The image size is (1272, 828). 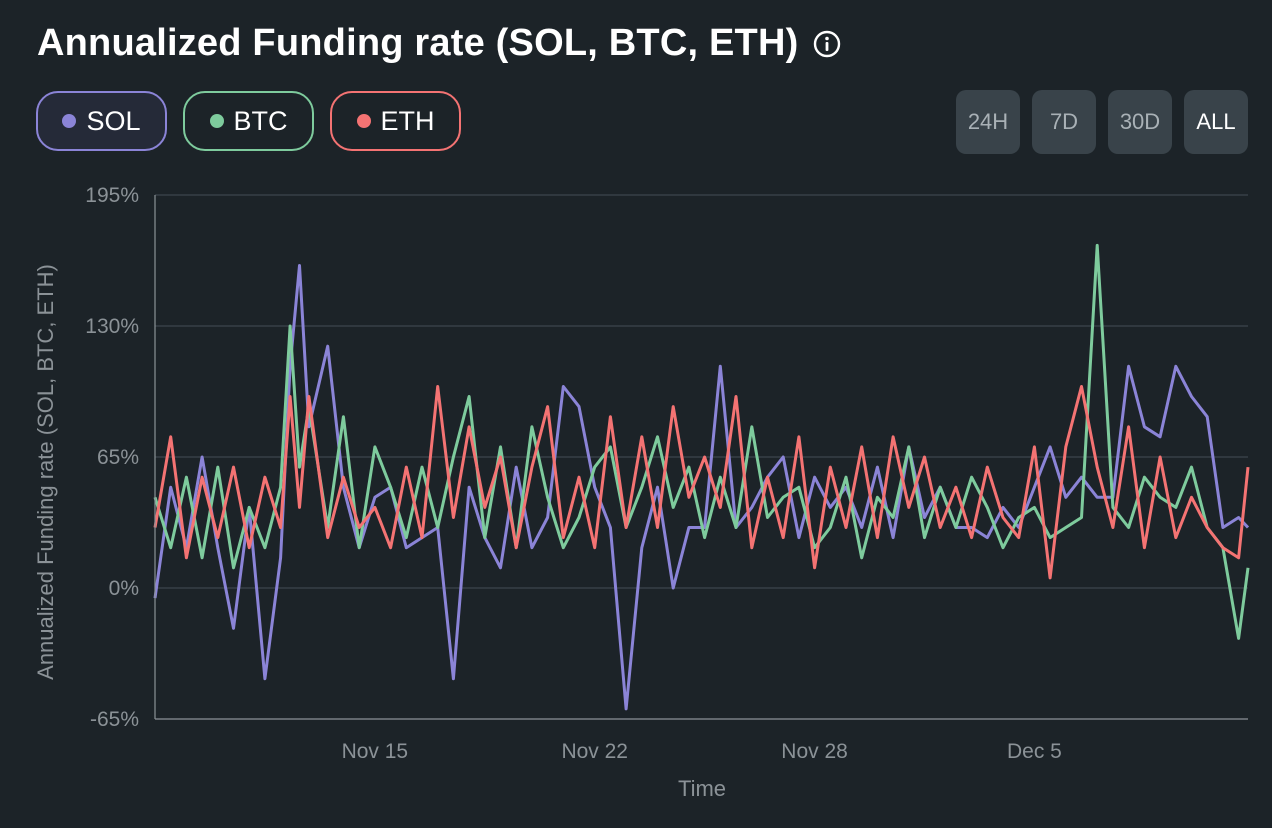 I want to click on series-toggle-btc: BTC, so click(x=248, y=121).